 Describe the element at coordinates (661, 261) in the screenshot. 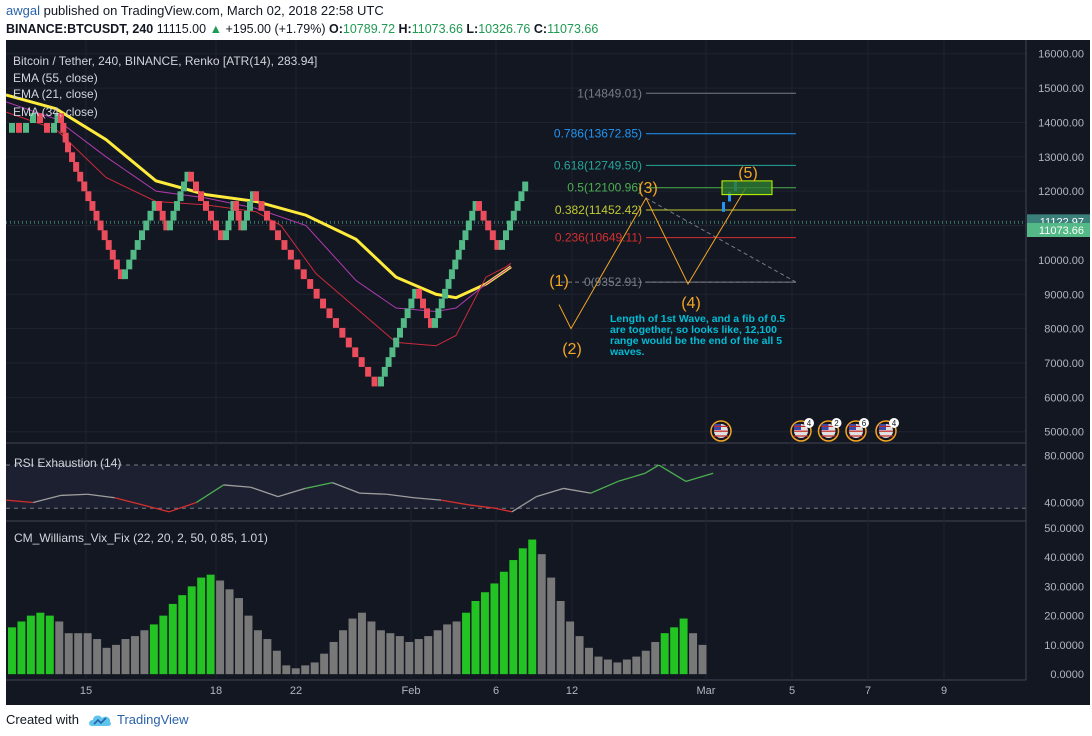

I see `elliott-waves: (1) (2) (3) (4) (5)` at that location.